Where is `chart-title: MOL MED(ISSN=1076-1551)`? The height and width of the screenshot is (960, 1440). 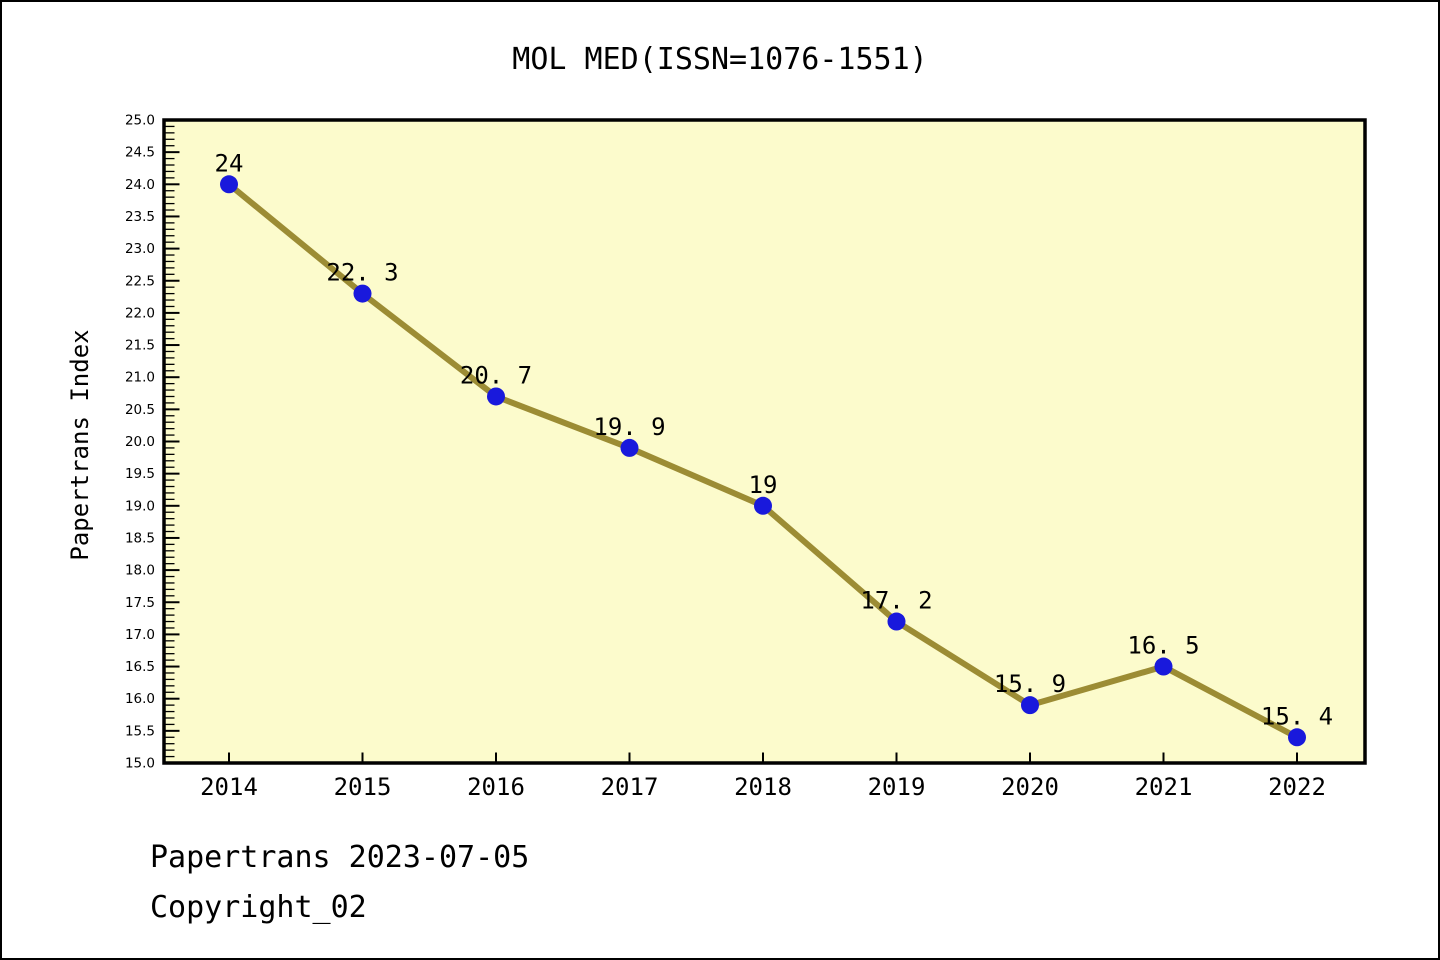
chart-title: MOL MED(ISSN=1076-1551) is located at coordinates (720, 59).